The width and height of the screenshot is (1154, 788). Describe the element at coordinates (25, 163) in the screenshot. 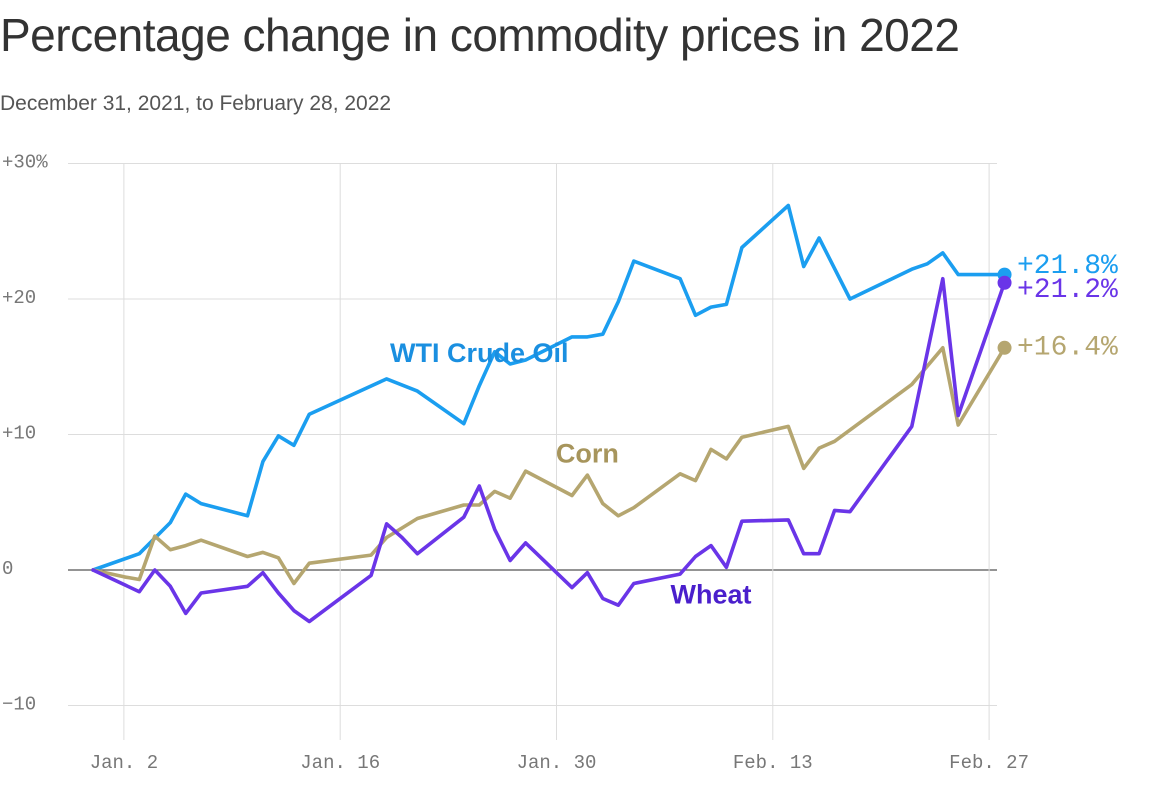

I see `y-tick-label: +30%` at that location.